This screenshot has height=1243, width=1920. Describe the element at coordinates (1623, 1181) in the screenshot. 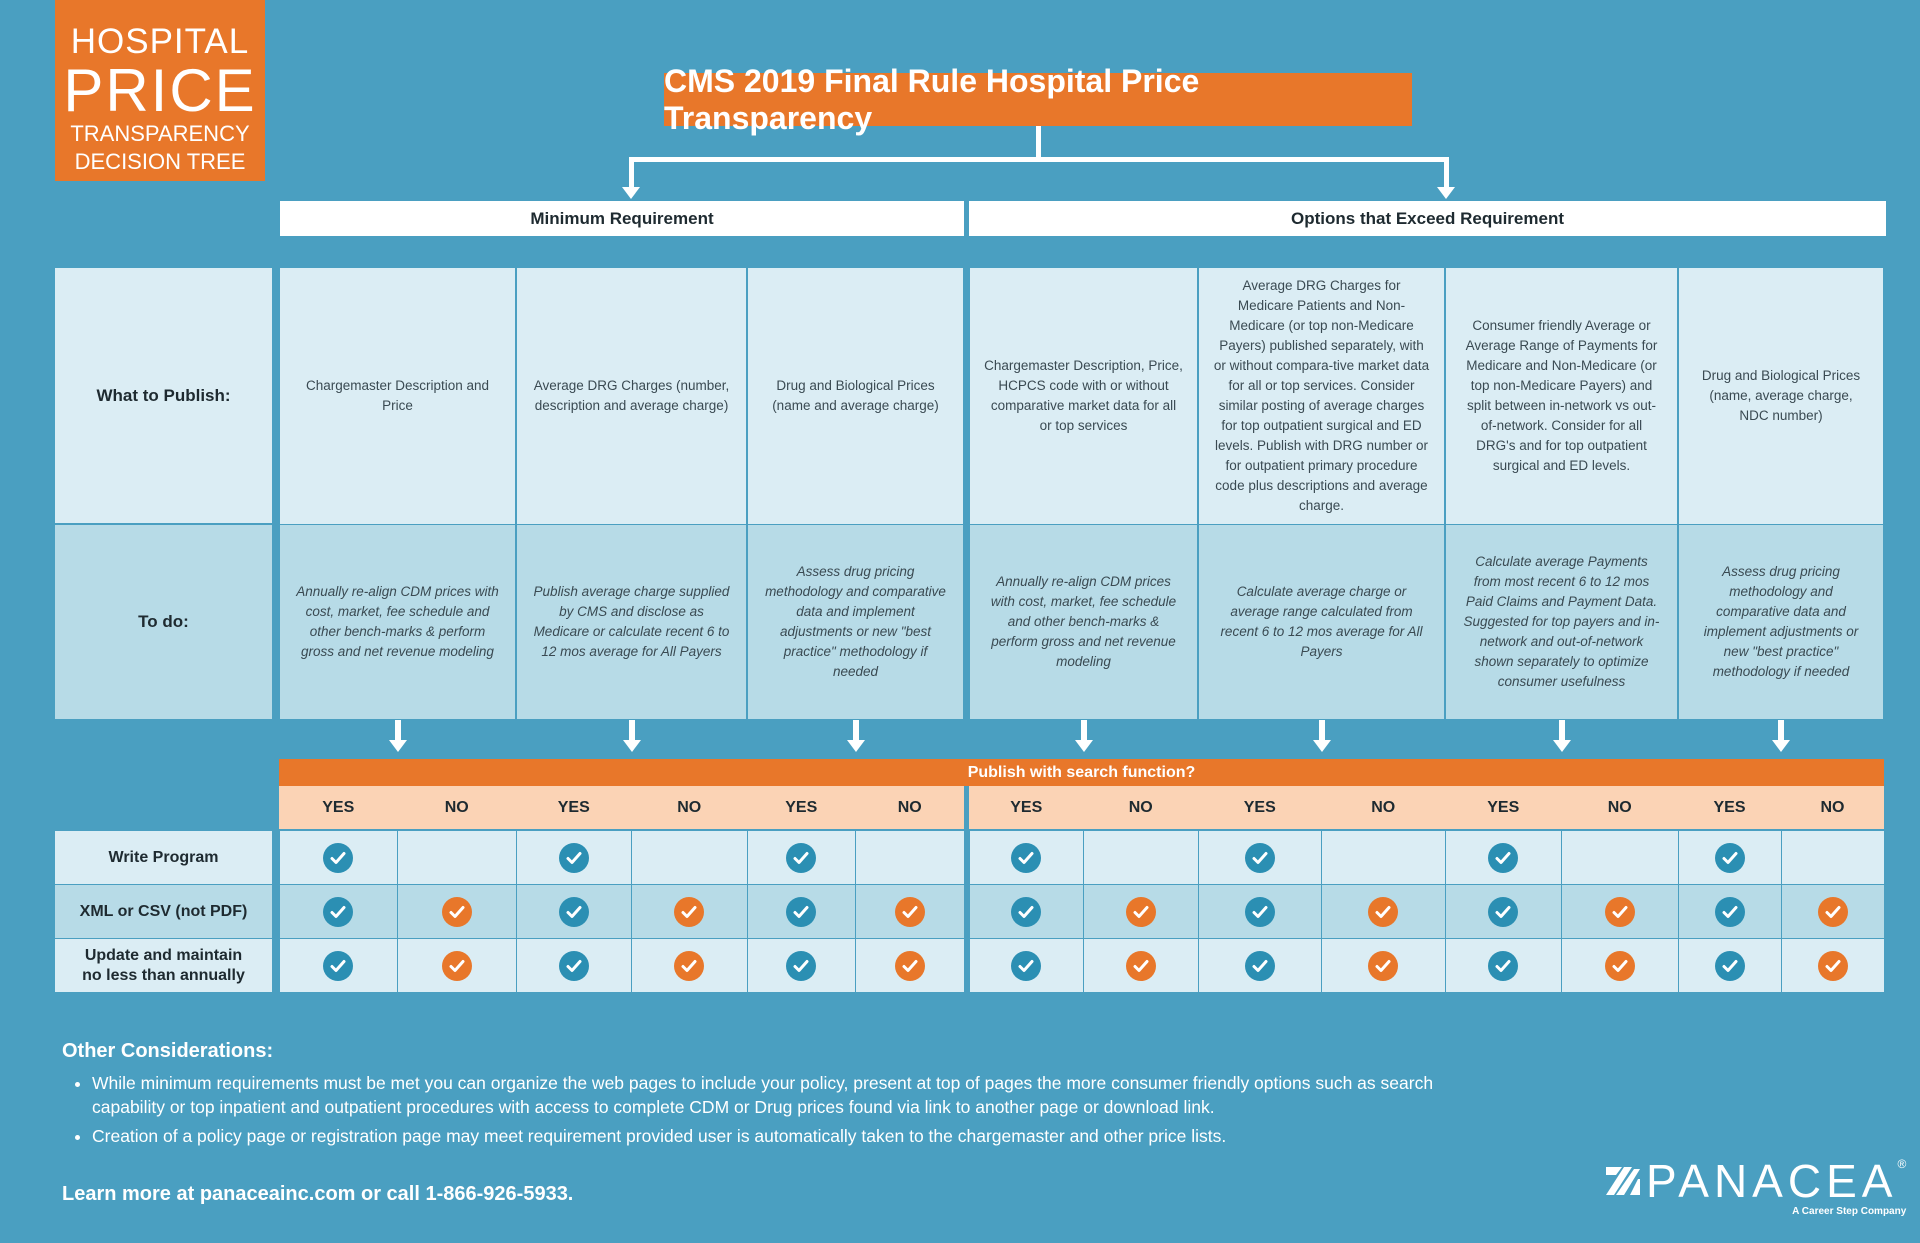

I see `panacea-mark-icon` at that location.